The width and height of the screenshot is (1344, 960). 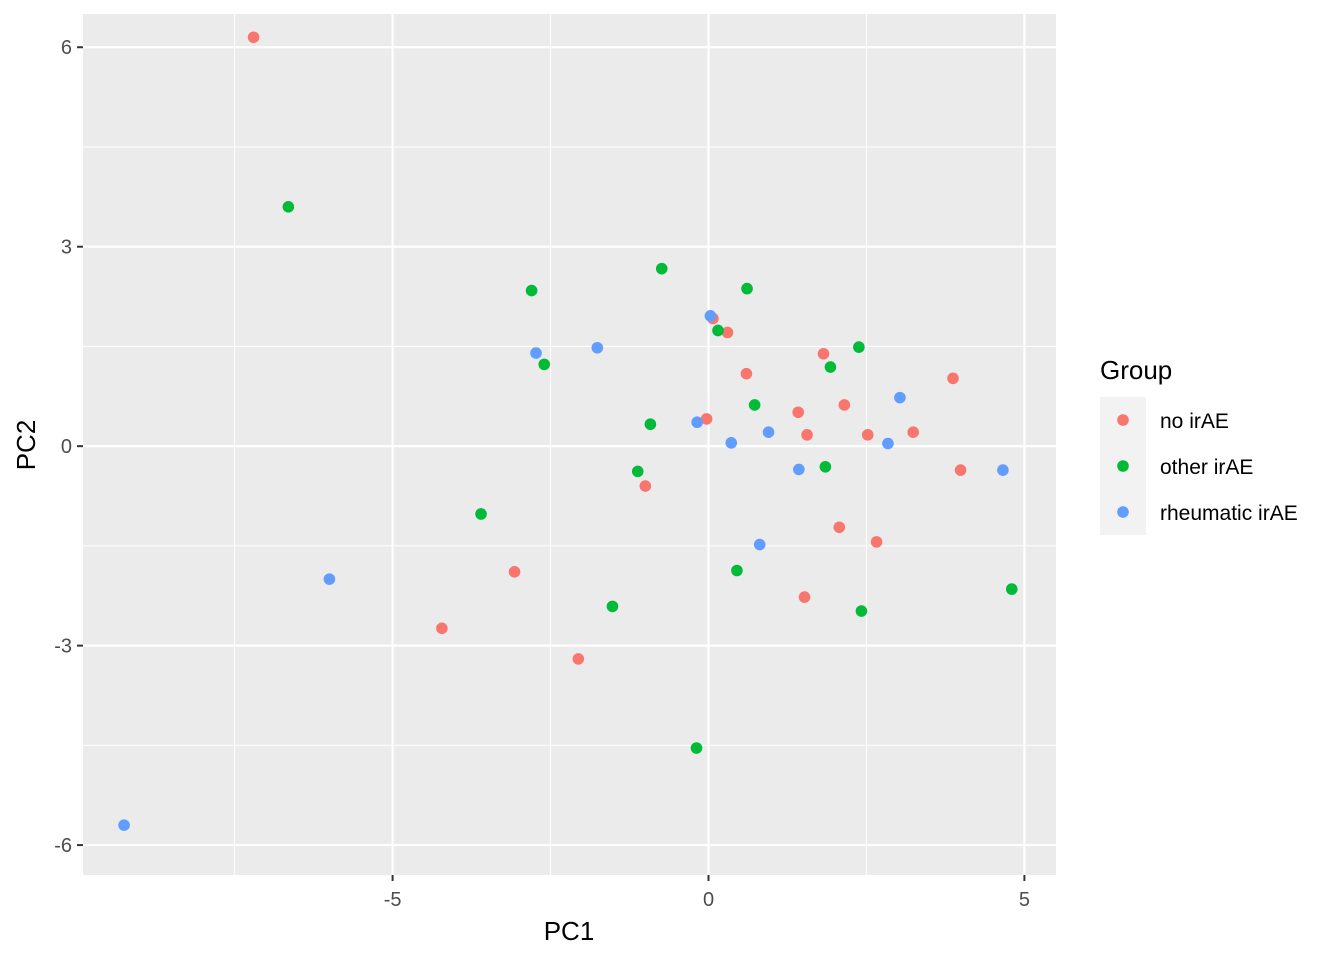 I want to click on y-tick-label: 0, so click(x=66, y=447).